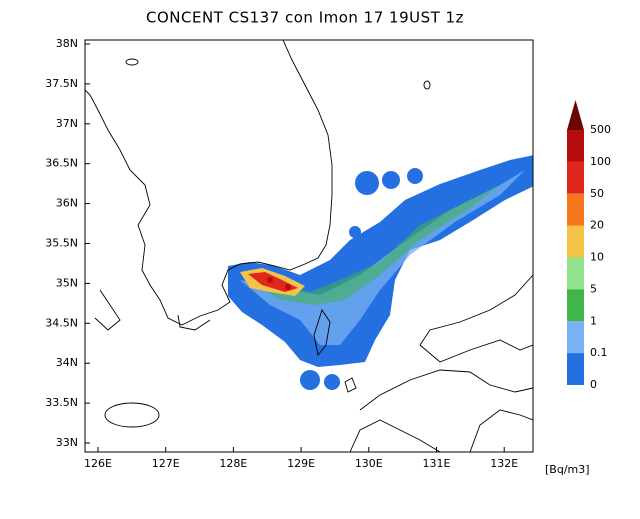 The height and width of the screenshot is (519, 640). What do you see at coordinates (233, 463) in the screenshot?
I see `lon-label: 128E` at bounding box center [233, 463].